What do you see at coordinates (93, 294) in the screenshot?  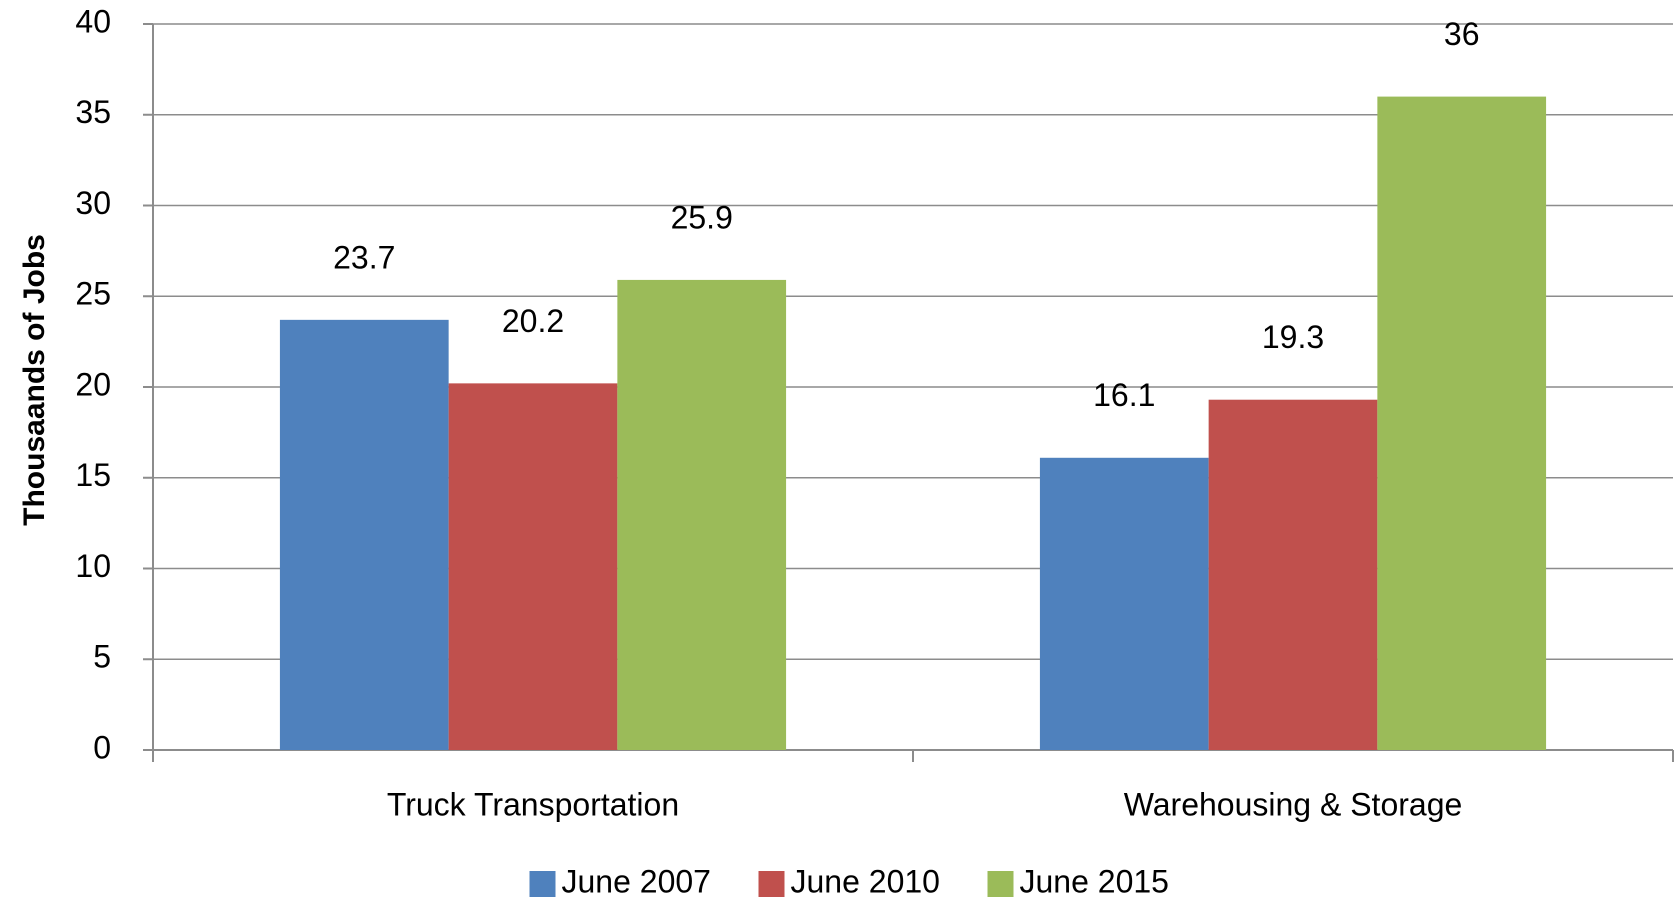 I see `y-tick-label: 25` at bounding box center [93, 294].